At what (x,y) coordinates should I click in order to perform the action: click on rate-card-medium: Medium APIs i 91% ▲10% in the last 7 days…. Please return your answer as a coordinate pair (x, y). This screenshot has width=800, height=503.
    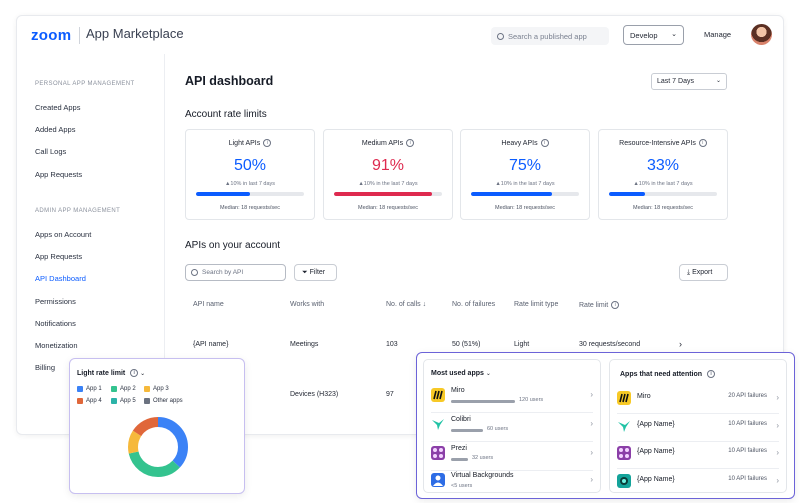
    Looking at the image, I should click on (388, 174).